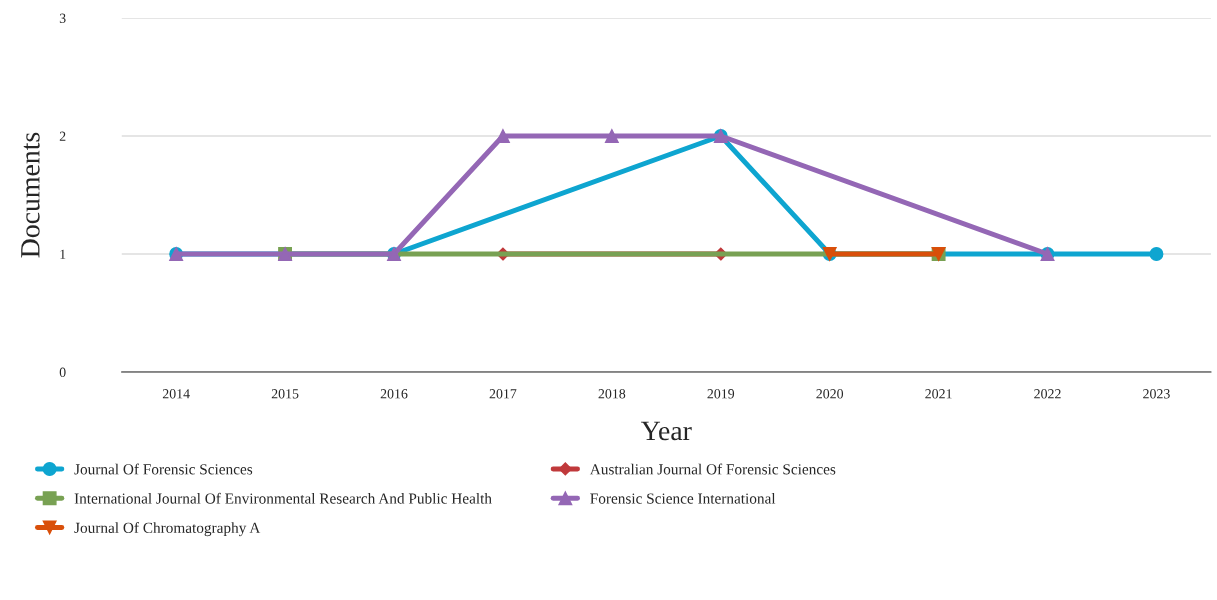 This screenshot has height=600, width=1217. I want to click on legend-label: Forensic Science International, so click(683, 498).